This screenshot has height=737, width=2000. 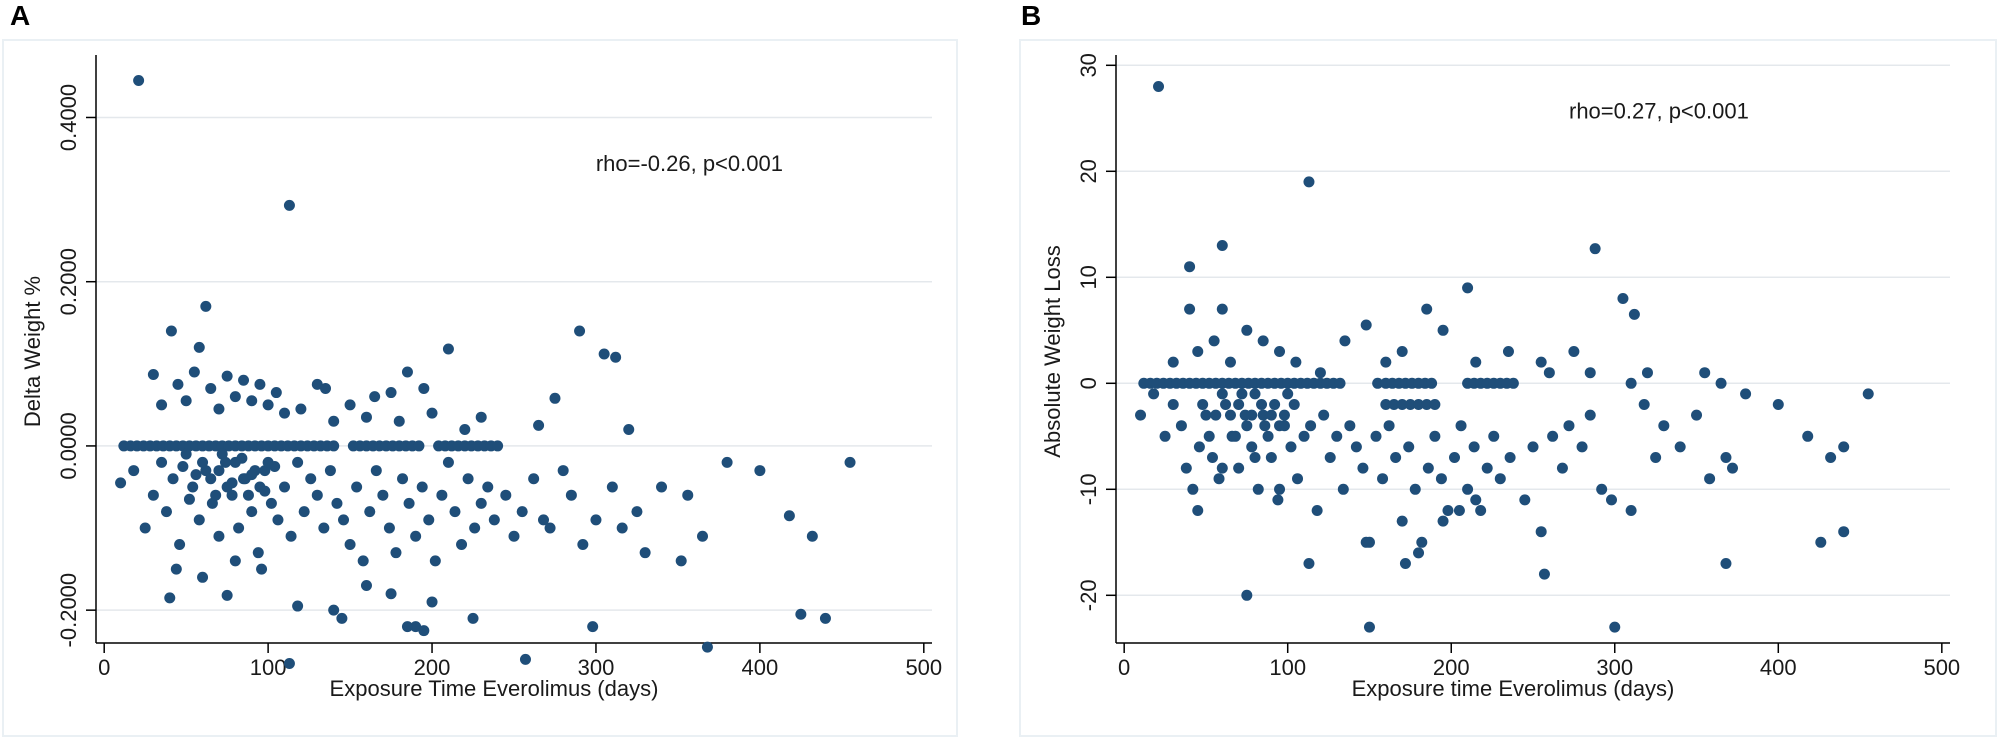 What do you see at coordinates (1031, 15) in the screenshot?
I see `panel-letter-b: B` at bounding box center [1031, 15].